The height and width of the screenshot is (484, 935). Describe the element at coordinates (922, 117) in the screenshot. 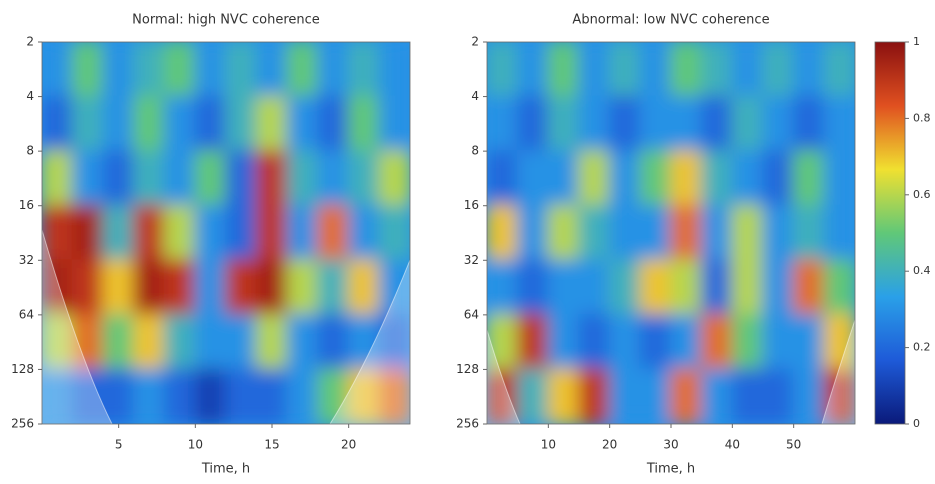

I see `colorbar-tick-label: 0.8` at that location.